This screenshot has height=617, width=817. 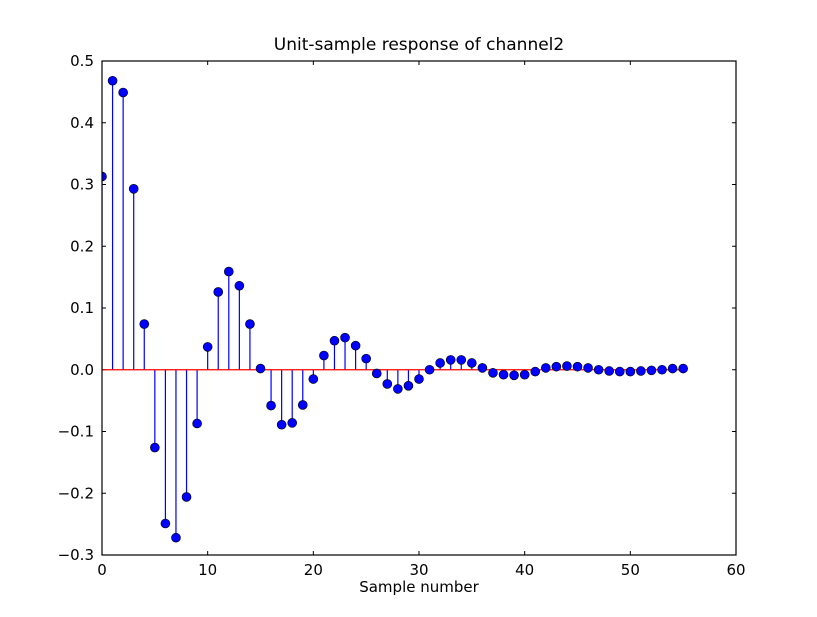 I want to click on x-tick-label: 0, so click(x=102, y=570).